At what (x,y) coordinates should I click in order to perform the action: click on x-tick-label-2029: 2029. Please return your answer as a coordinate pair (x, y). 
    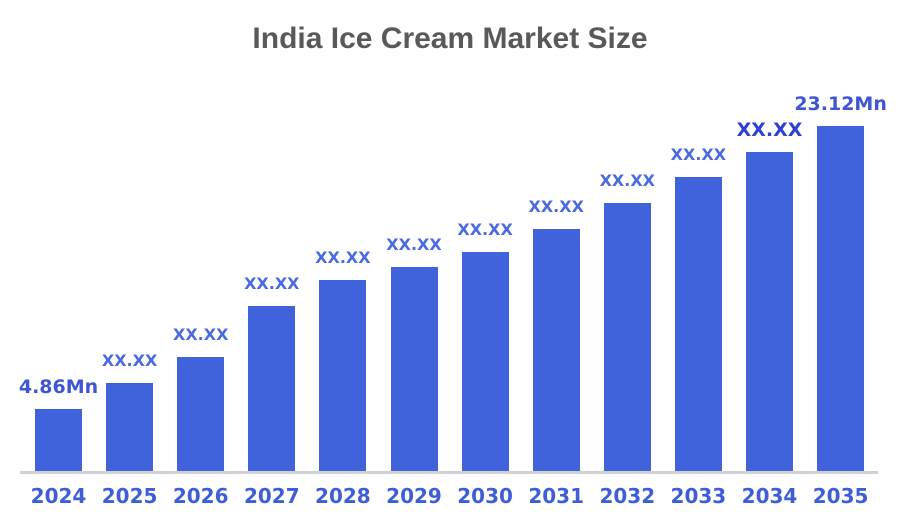
    Looking at the image, I should click on (414, 496).